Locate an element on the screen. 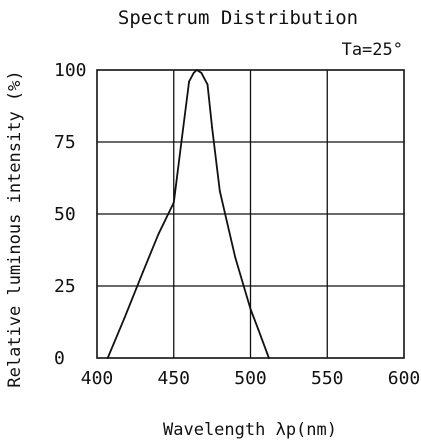 The height and width of the screenshot is (445, 421). y-tick-label-50: 50 is located at coordinates (65, 214).